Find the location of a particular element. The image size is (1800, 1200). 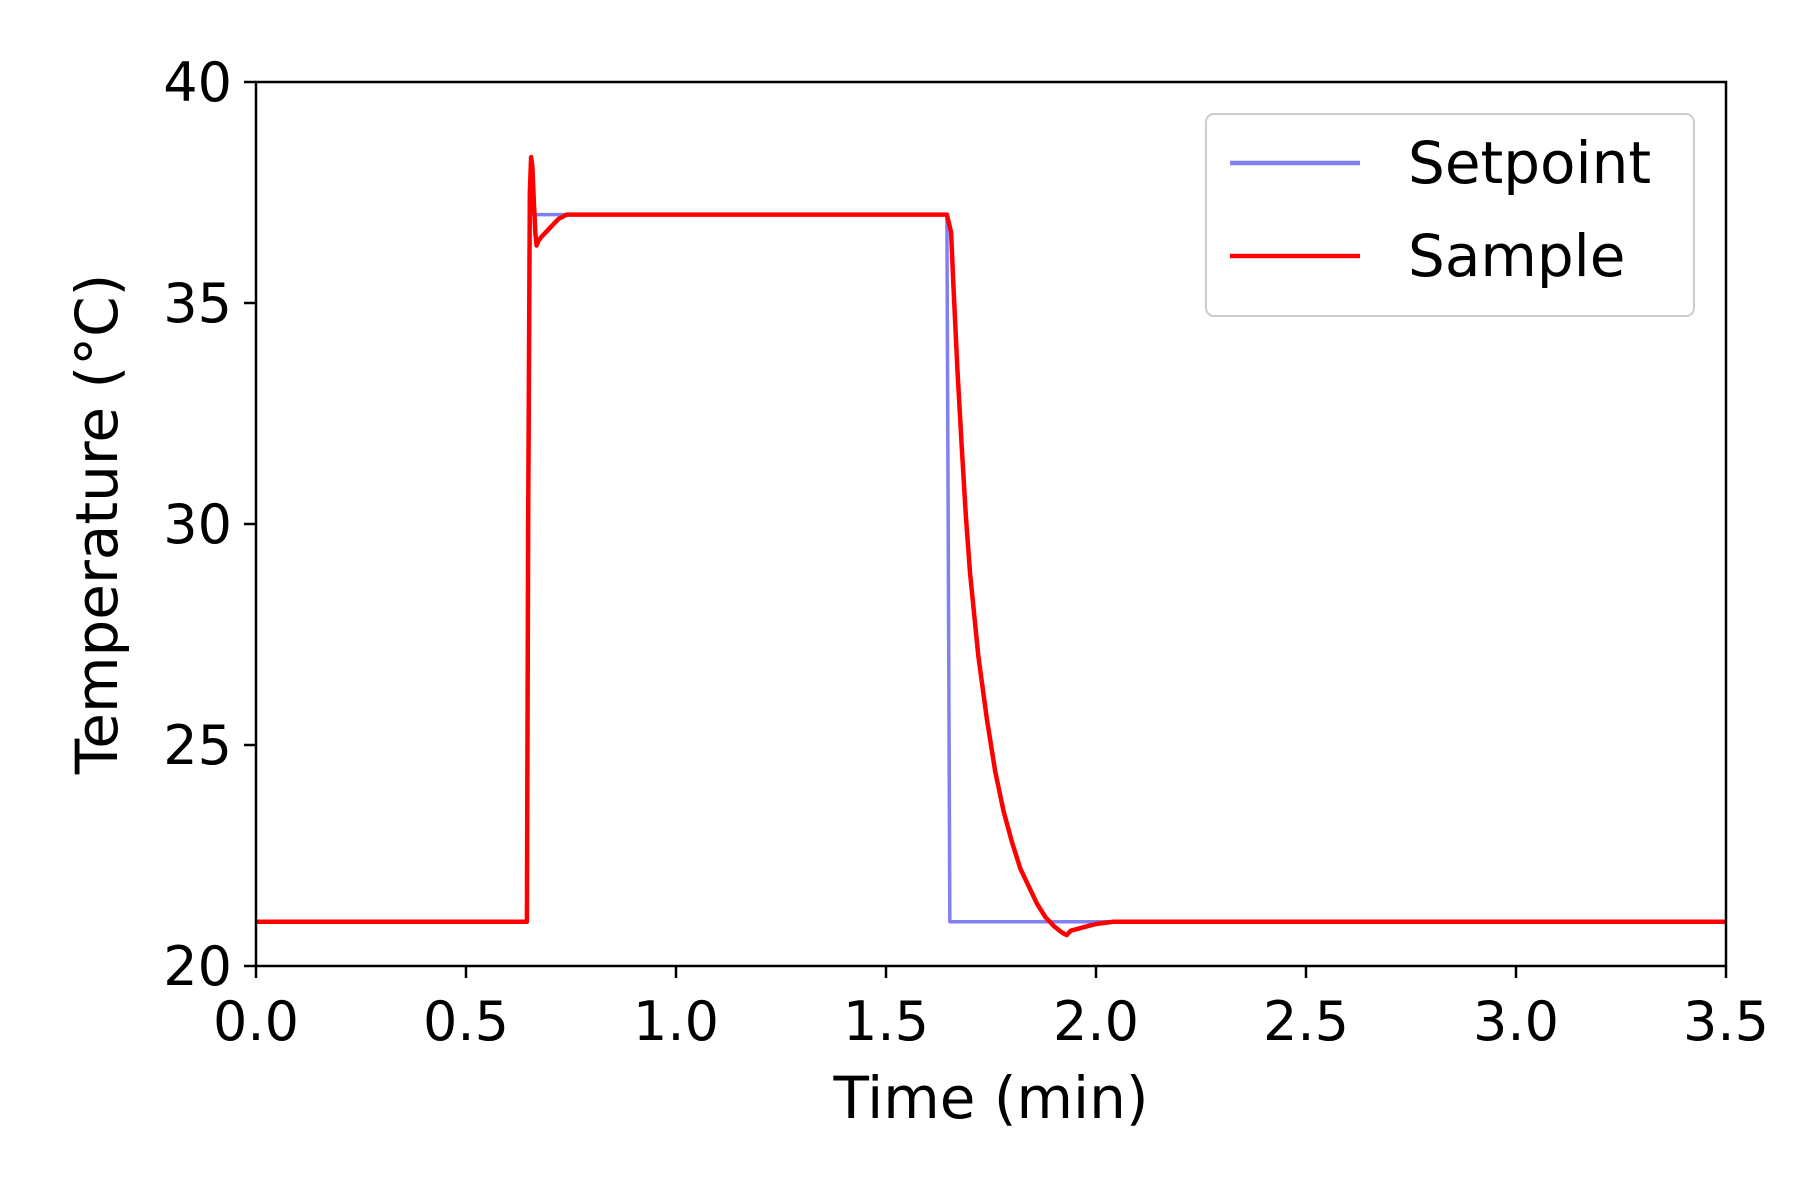

y-tick-label: 20 is located at coordinates (197, 966).